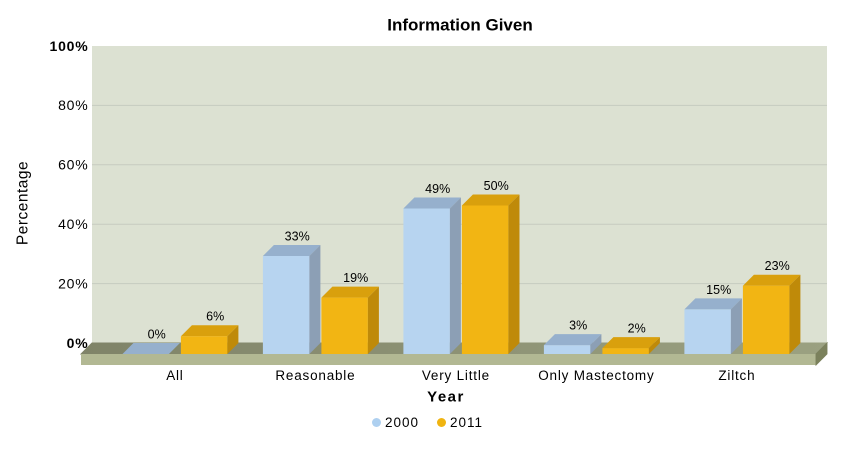  Describe the element at coordinates (23, 203) in the screenshot. I see `svg-text: Percentage` at that location.